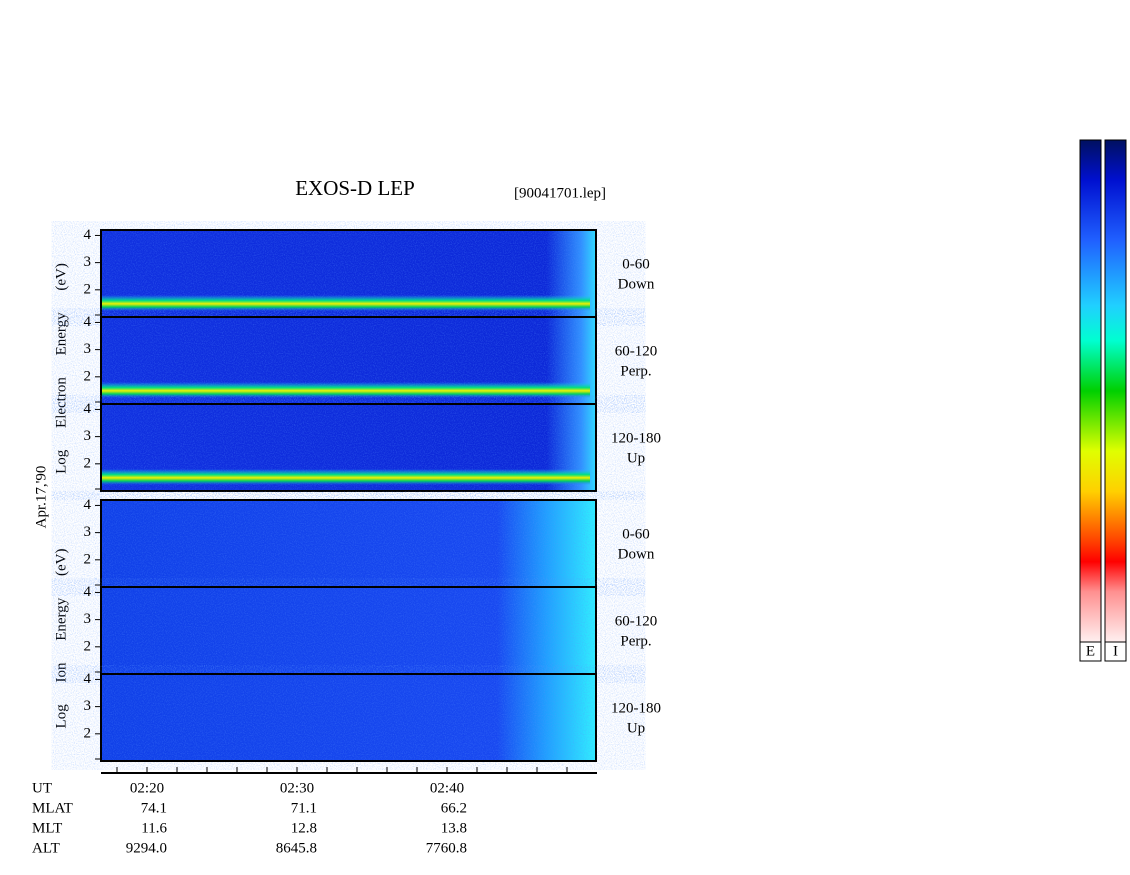 This screenshot has width=1130, height=875. I want to click on ephemeris-value: 11.6, so click(154, 828).